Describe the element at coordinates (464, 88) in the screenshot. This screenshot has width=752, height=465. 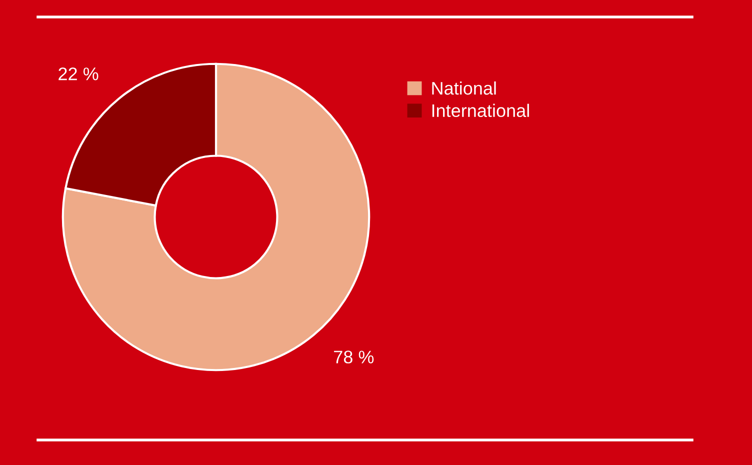
I see `legend-label: National` at that location.